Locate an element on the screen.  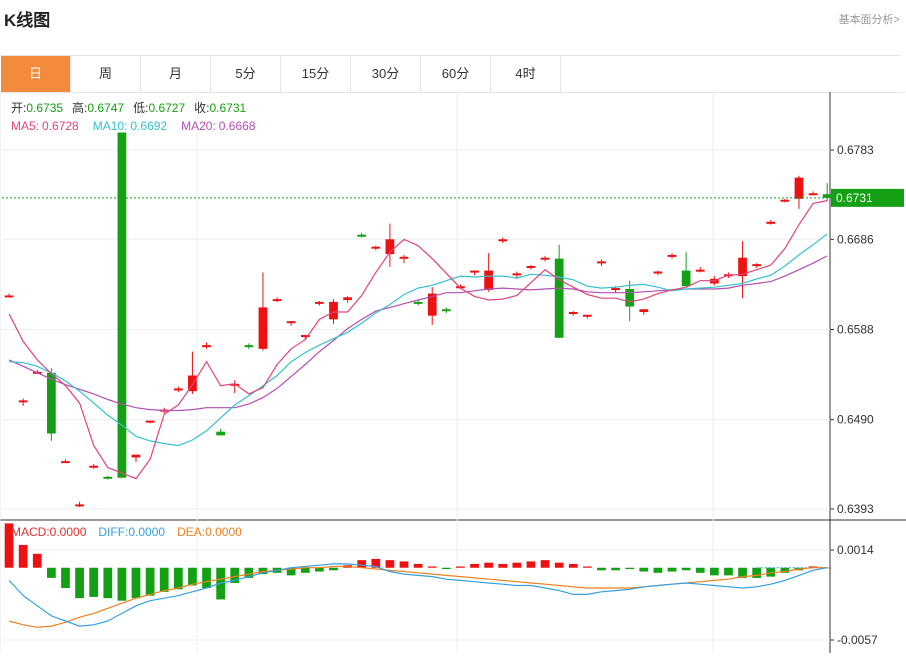
macd-legend-label: DIFF: is located at coordinates (113, 532).